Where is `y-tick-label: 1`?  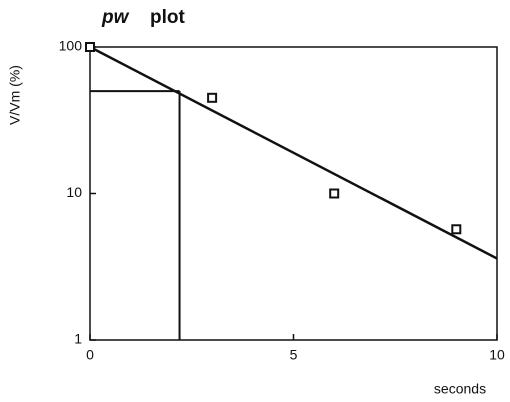 y-tick-label: 1 is located at coordinates (78, 339).